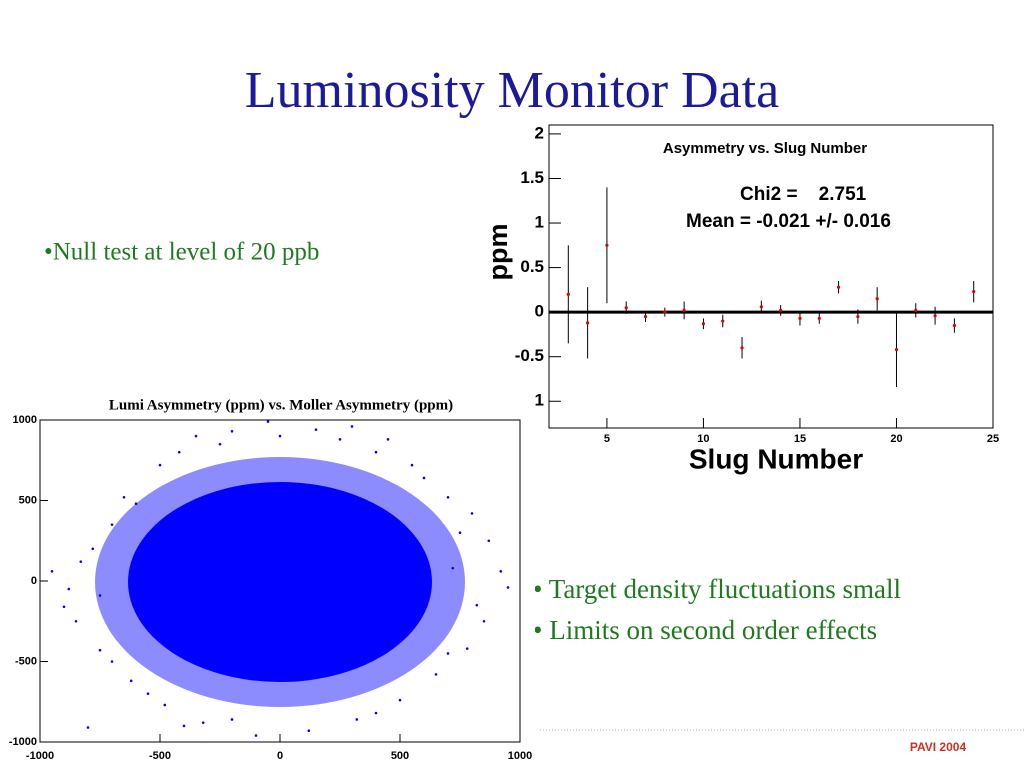 The width and height of the screenshot is (1024, 768). Describe the element at coordinates (938, 747) in the screenshot. I see `footer: PAVI 2004` at that location.